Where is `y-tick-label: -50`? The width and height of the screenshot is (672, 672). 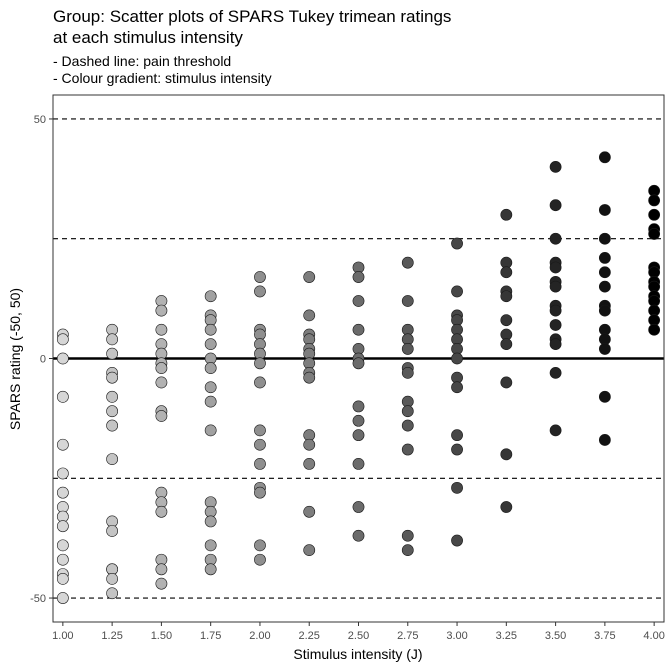
y-tick-label: -50 is located at coordinates (38, 599).